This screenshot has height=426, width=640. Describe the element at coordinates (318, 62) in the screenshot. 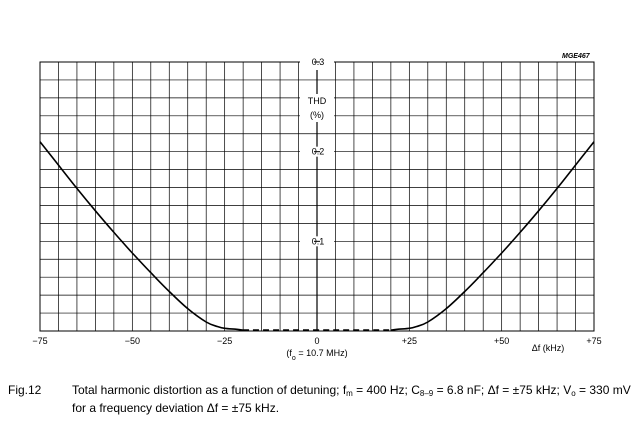

I see `y-tick-label: 0.3` at that location.